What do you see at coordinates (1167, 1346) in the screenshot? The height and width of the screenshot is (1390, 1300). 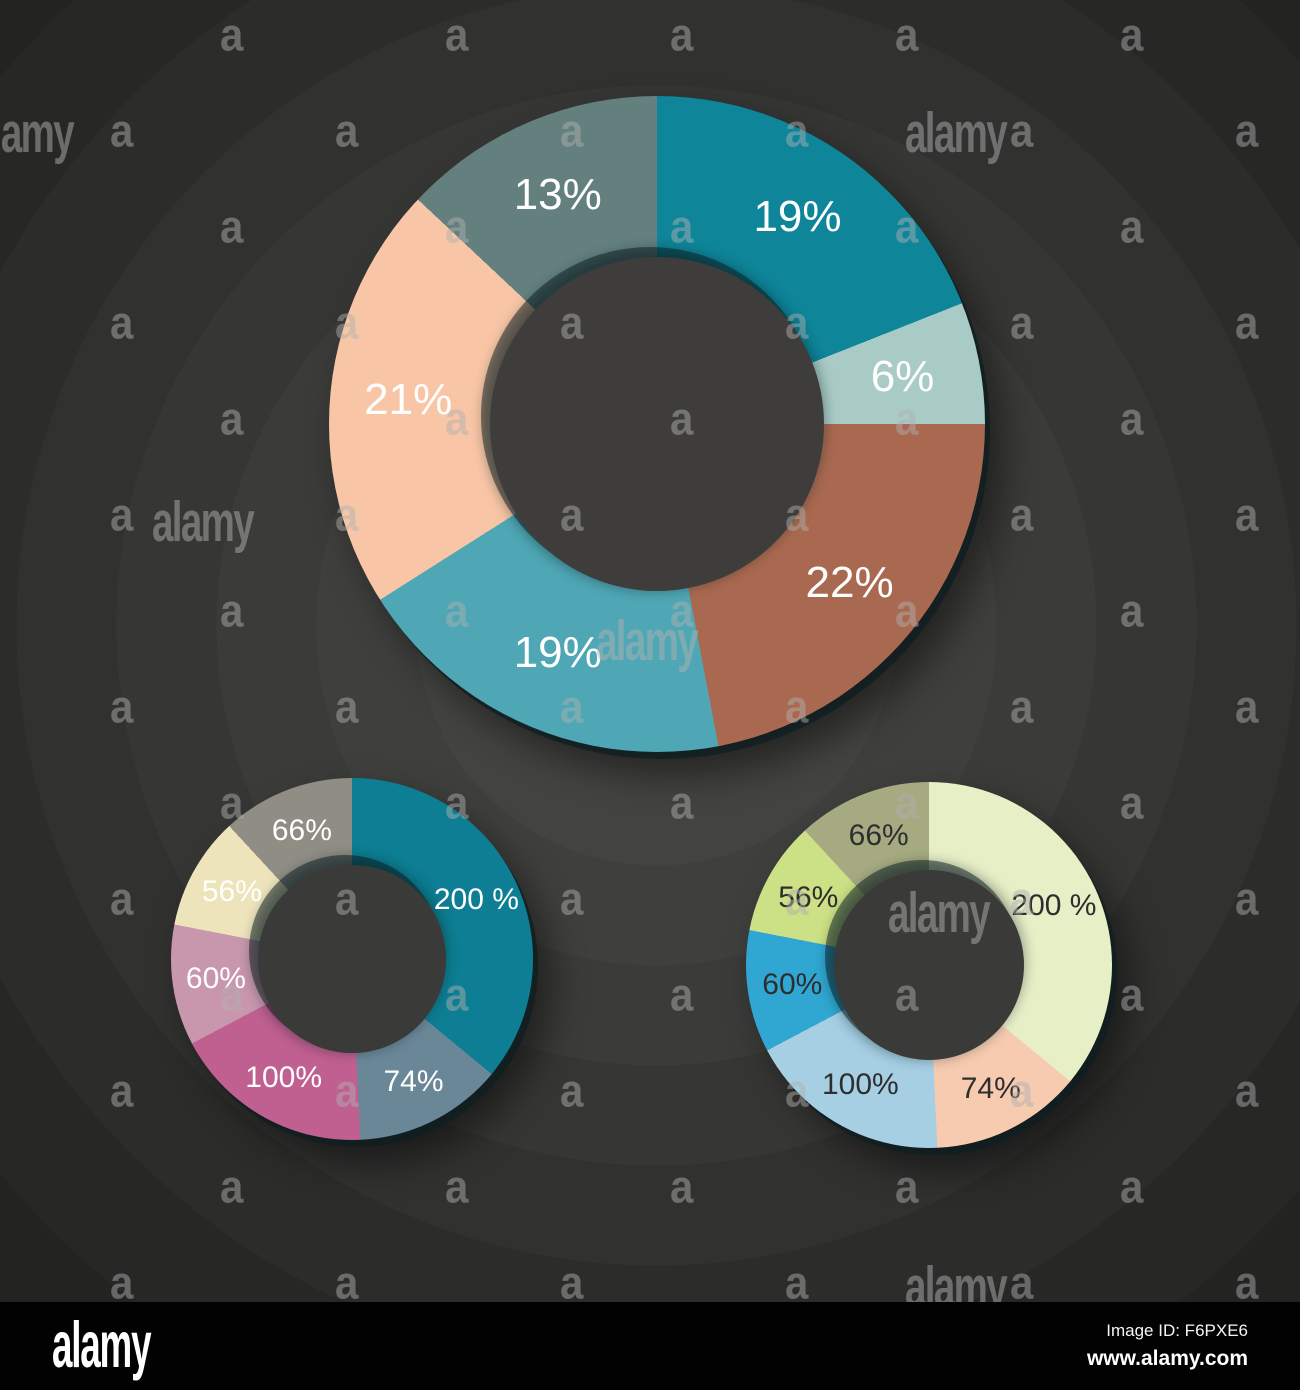 I see `footer-meta: Image ID: F6PXE6 www.alamy.com` at bounding box center [1167, 1346].